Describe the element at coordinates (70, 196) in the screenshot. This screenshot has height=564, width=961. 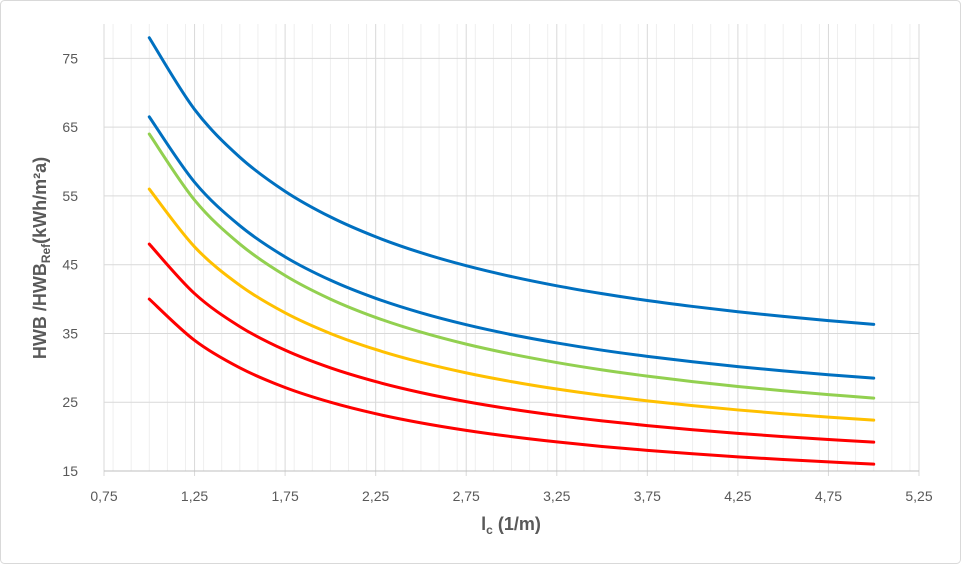
I see `y-tick-label: 55` at that location.